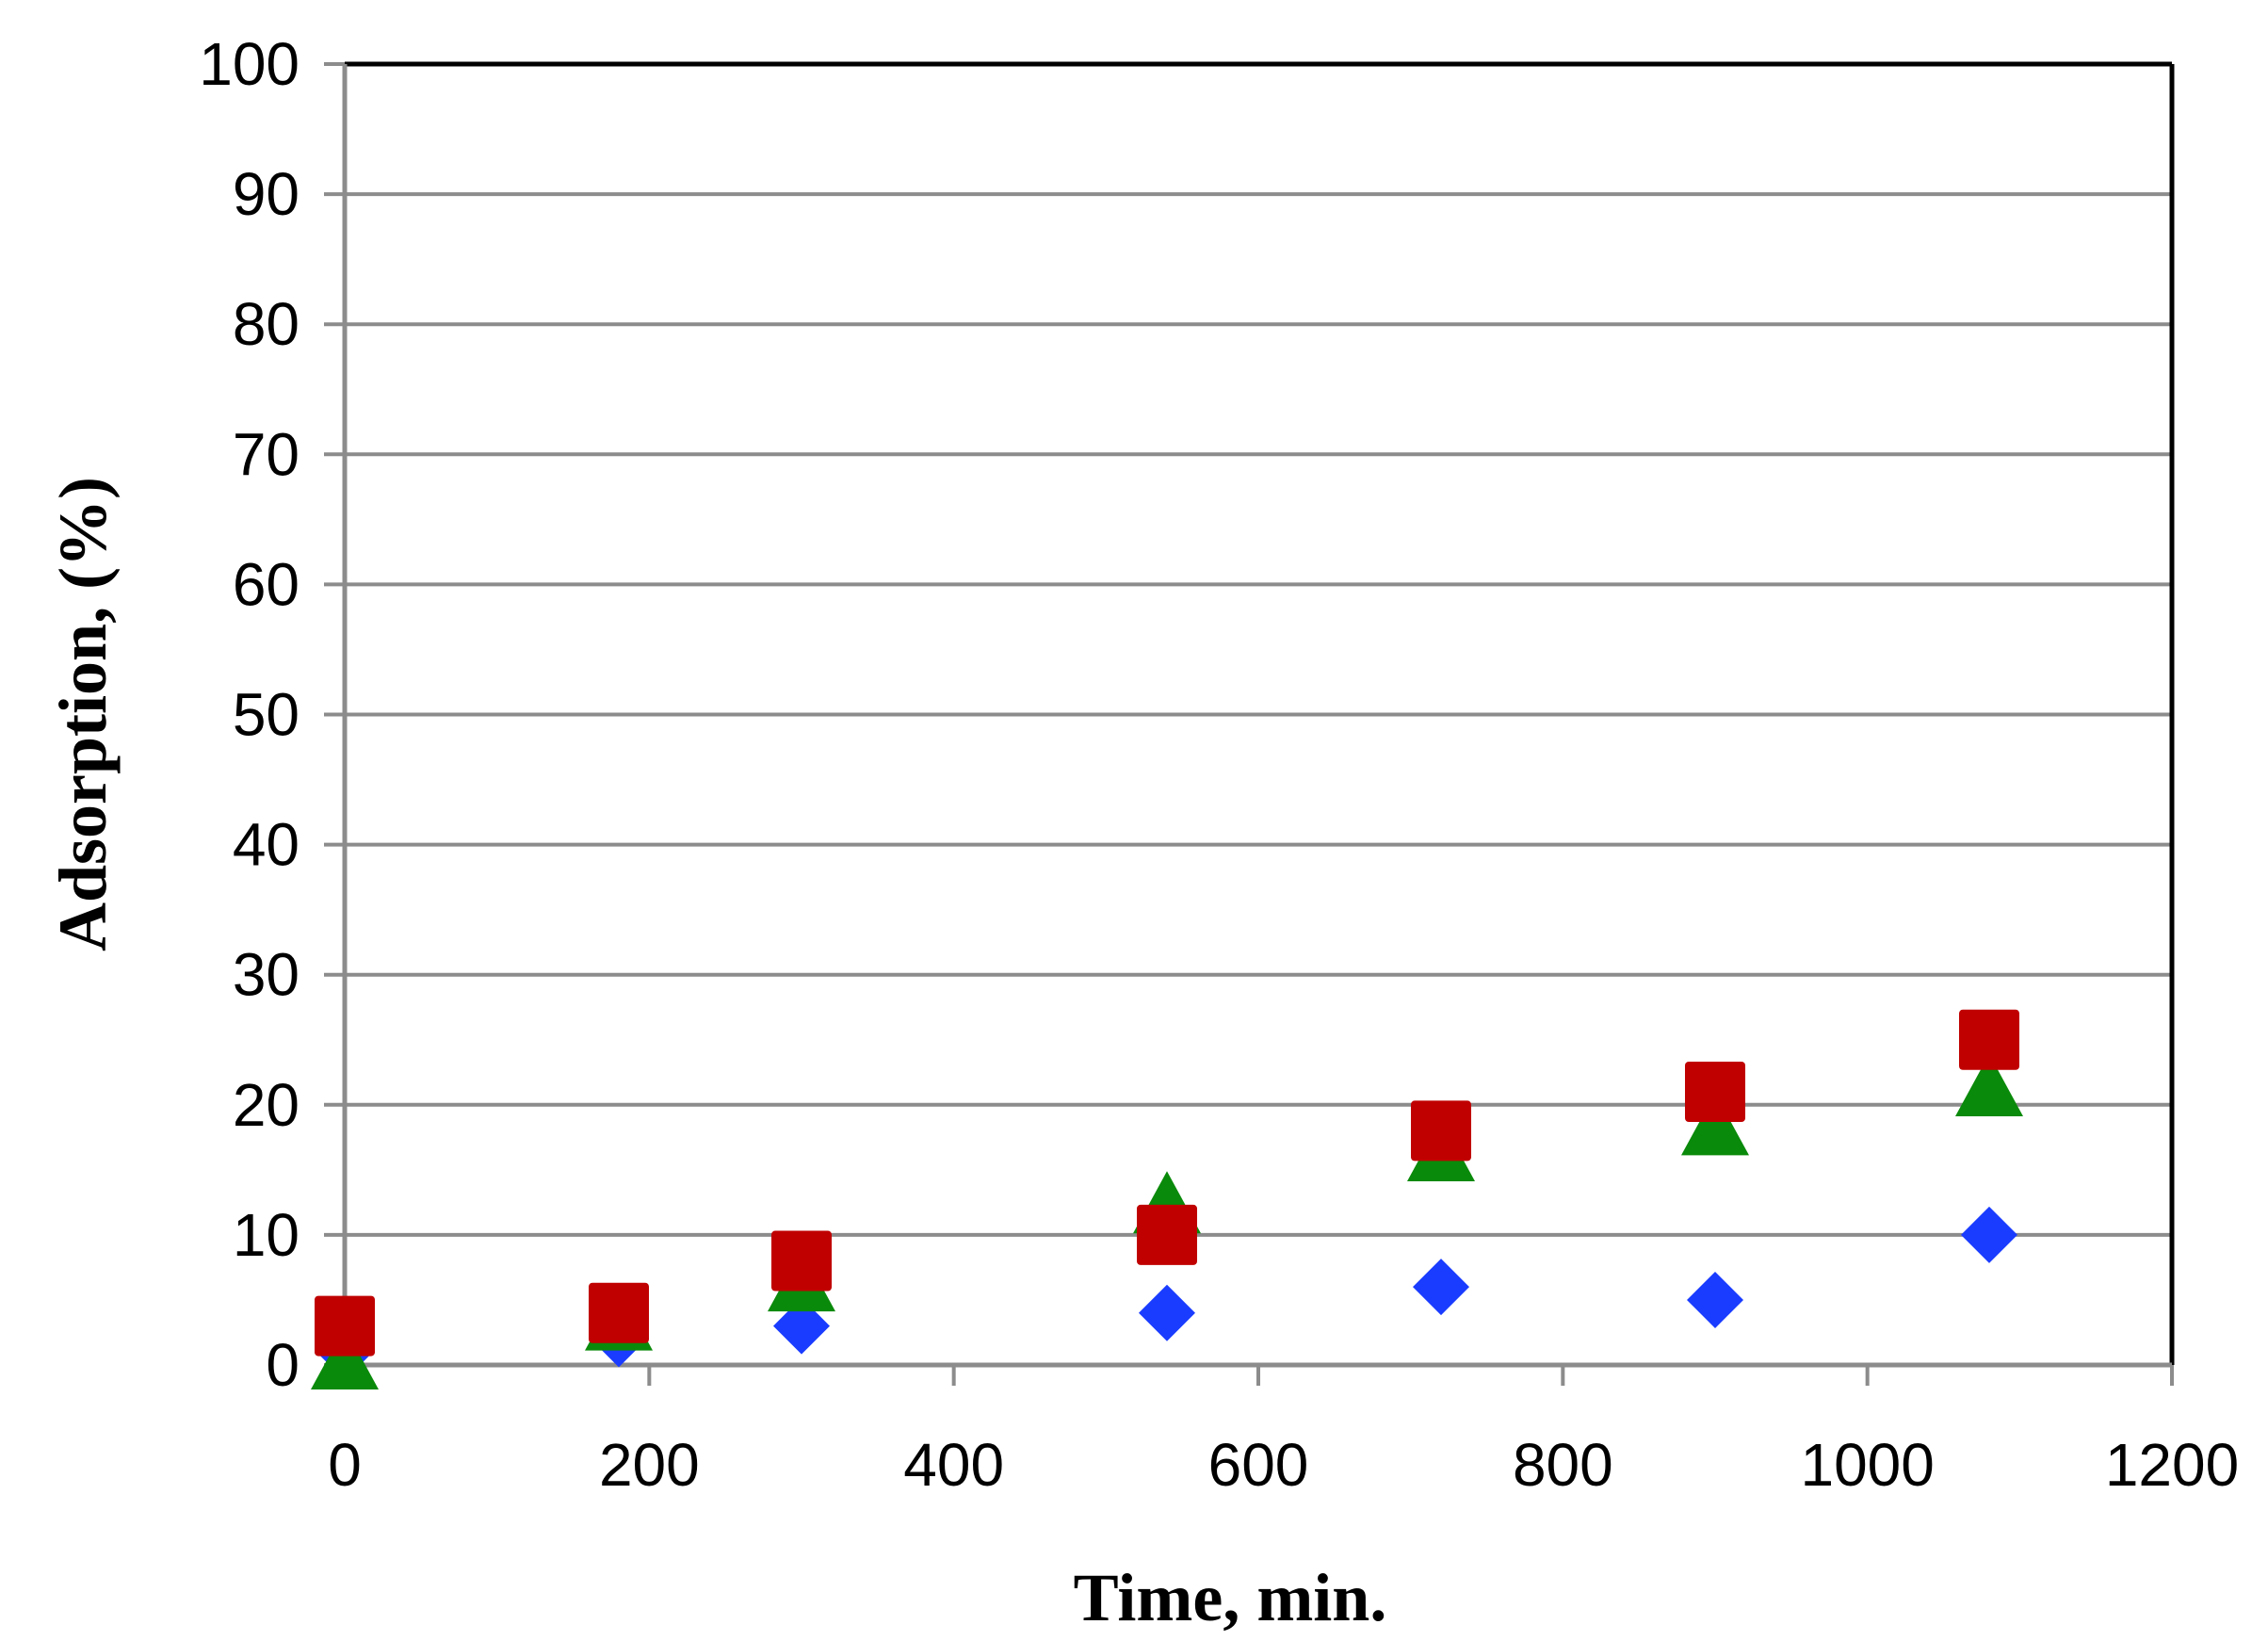 The image size is (2268, 1641). Describe the element at coordinates (250, 64) in the screenshot. I see `y-tick-label: 100` at that location.